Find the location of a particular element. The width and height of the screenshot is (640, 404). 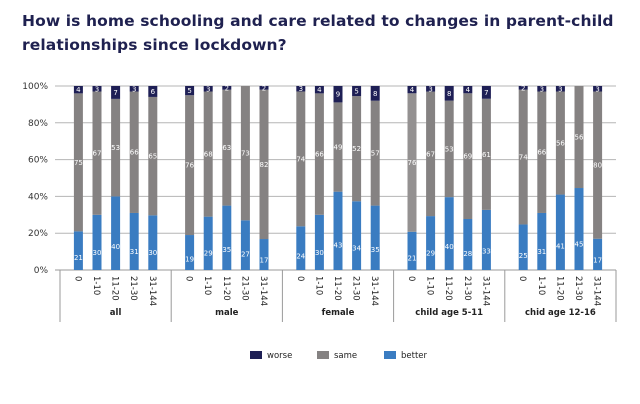

data-label: 17 is located at coordinates (597, 260).